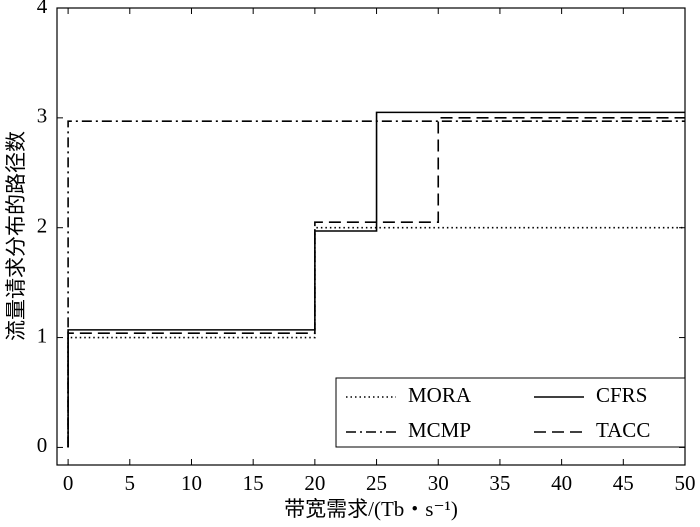 This screenshot has height=527, width=700. Describe the element at coordinates (376, 483) in the screenshot. I see `x-tick-label: 25` at that location.